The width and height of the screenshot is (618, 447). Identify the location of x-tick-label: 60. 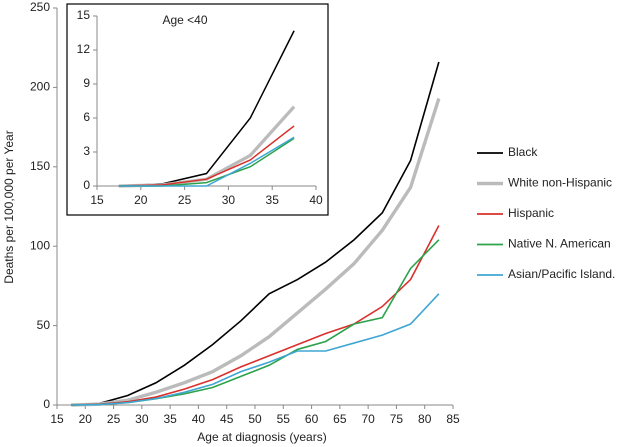
(312, 419).